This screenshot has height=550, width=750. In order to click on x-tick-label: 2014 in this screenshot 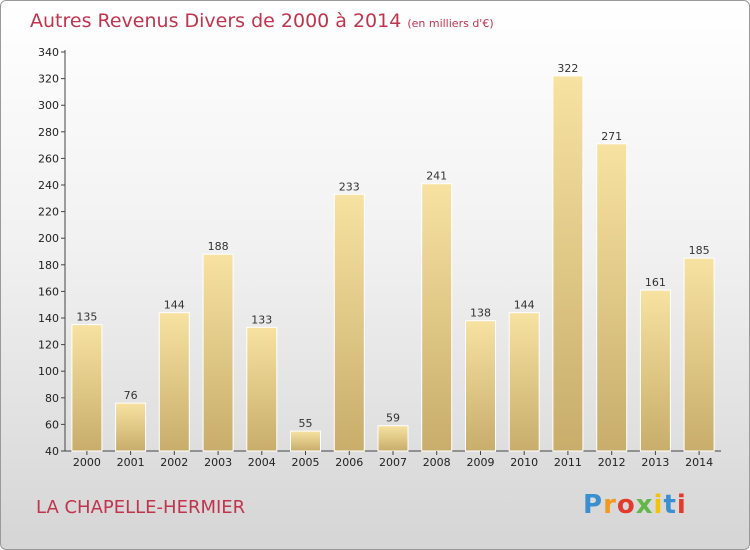, I will do `click(699, 462)`.